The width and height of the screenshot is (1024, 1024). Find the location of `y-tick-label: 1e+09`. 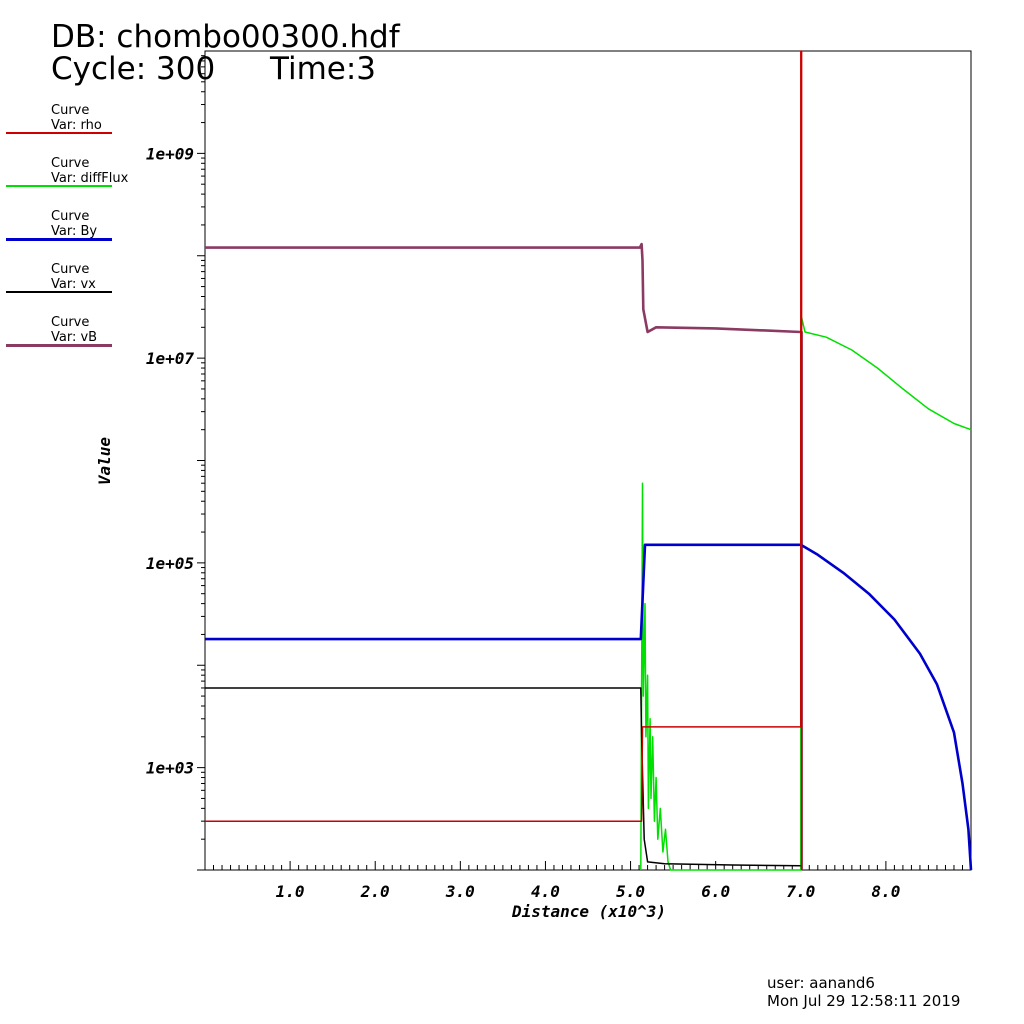

y-tick-label: 1e+09 is located at coordinates (170, 153).